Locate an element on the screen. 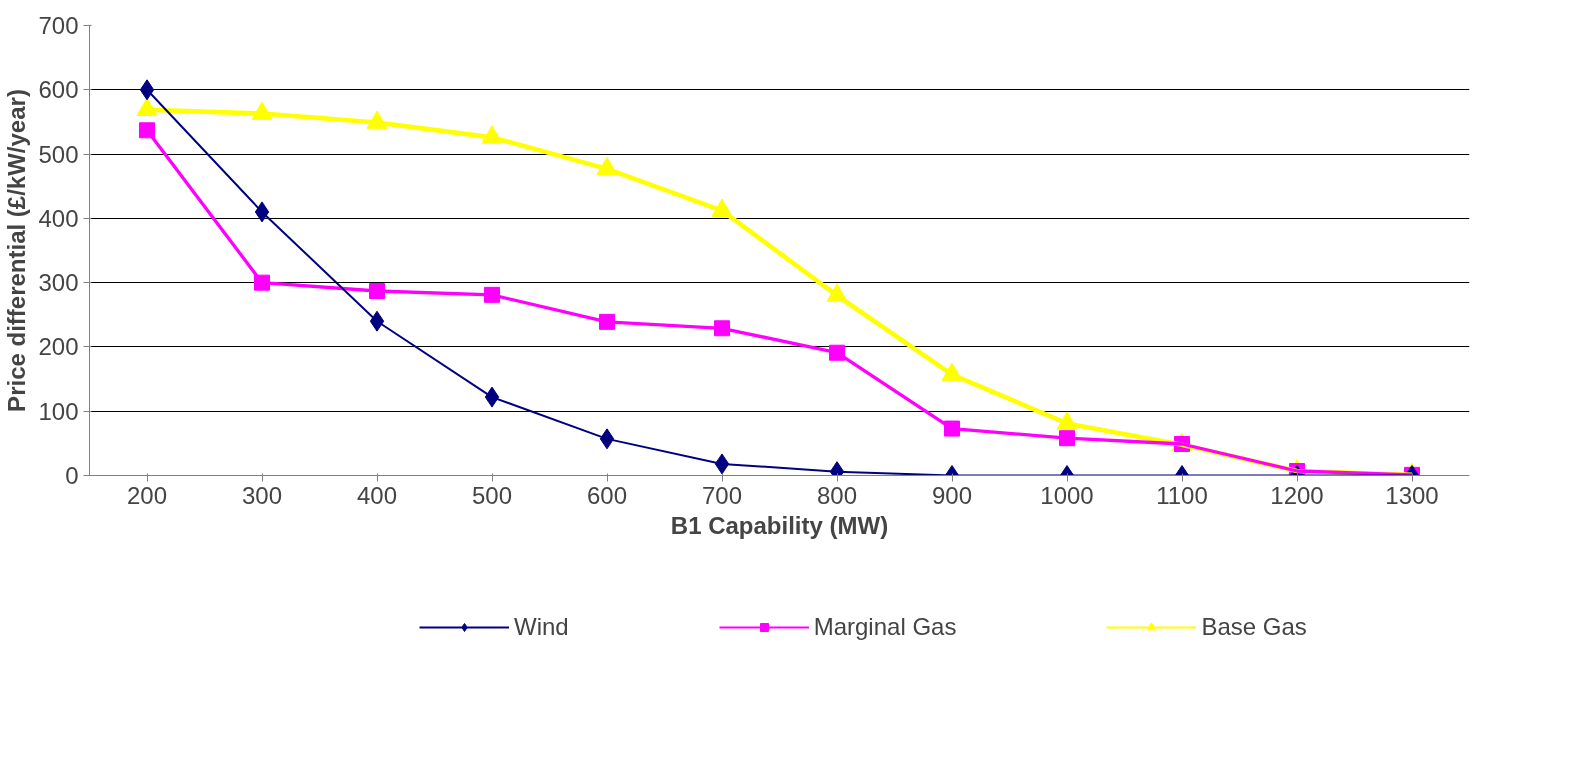 Image resolution: width=1571 pixels, height=767 pixels. x-tick-label: 500 is located at coordinates (492, 495).